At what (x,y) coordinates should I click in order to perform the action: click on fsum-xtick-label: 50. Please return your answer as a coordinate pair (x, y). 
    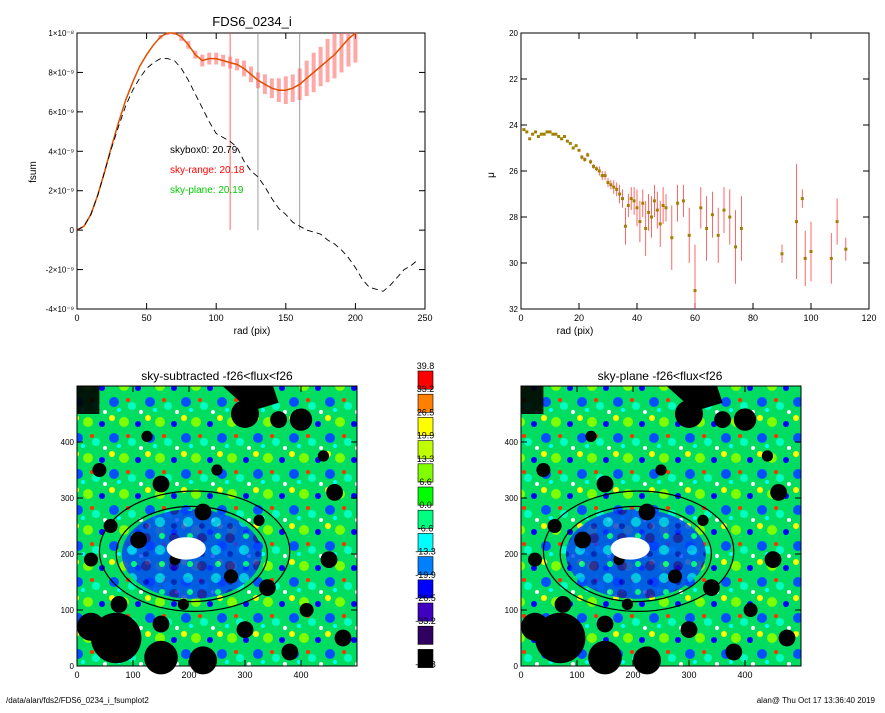
    Looking at the image, I should click on (147, 318).